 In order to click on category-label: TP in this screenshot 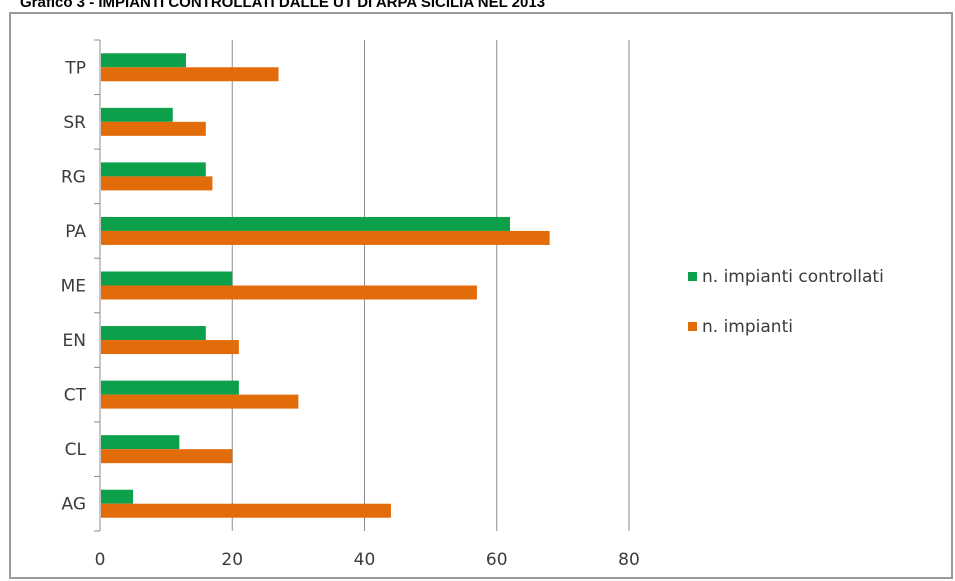, I will do `click(75, 68)`.